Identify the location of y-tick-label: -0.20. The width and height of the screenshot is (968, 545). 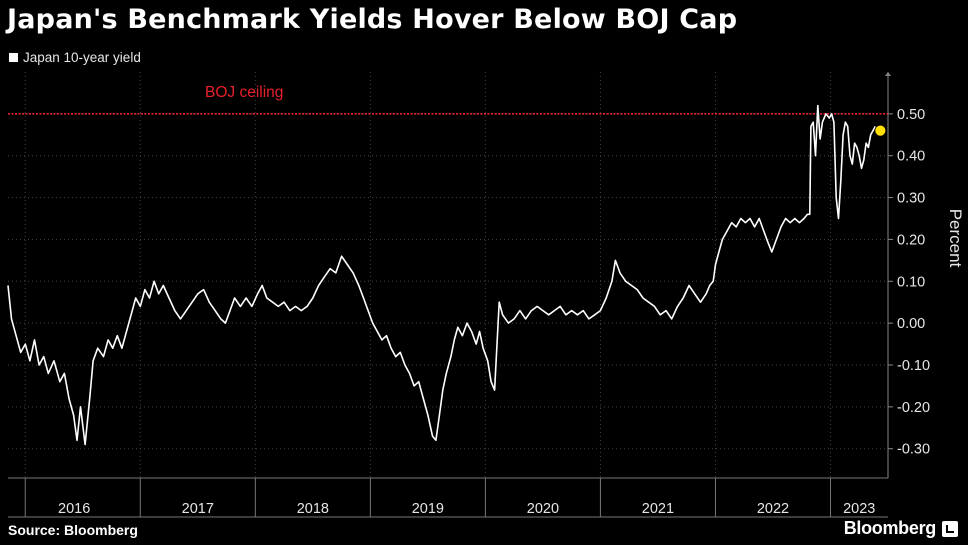
(913, 408).